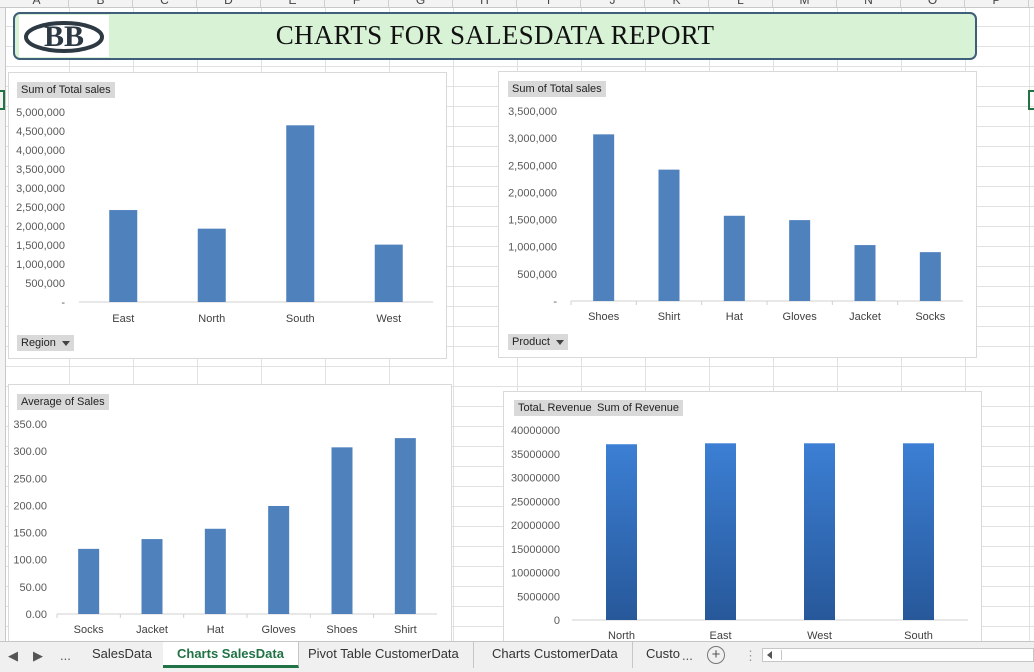  What do you see at coordinates (293, 3) in the screenshot?
I see `column-header-e: E` at bounding box center [293, 3].